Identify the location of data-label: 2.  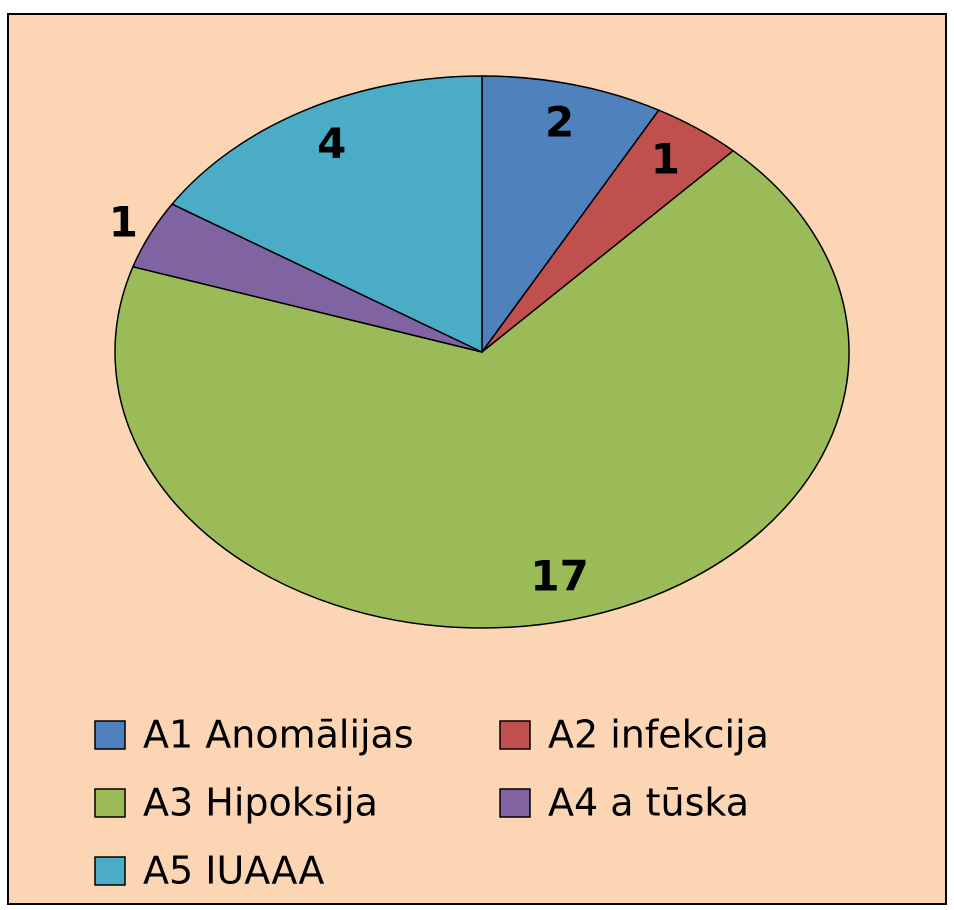
(559, 121).